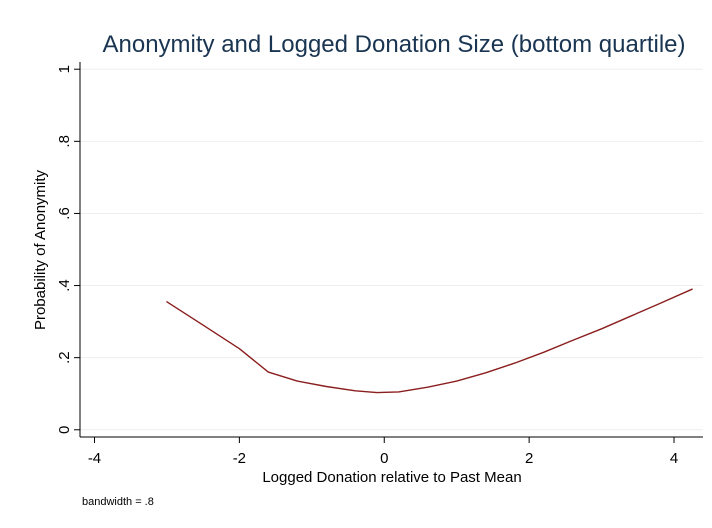 This screenshot has width=712, height=528. I want to click on bandwidth-note: bandwidth = .8, so click(118, 502).